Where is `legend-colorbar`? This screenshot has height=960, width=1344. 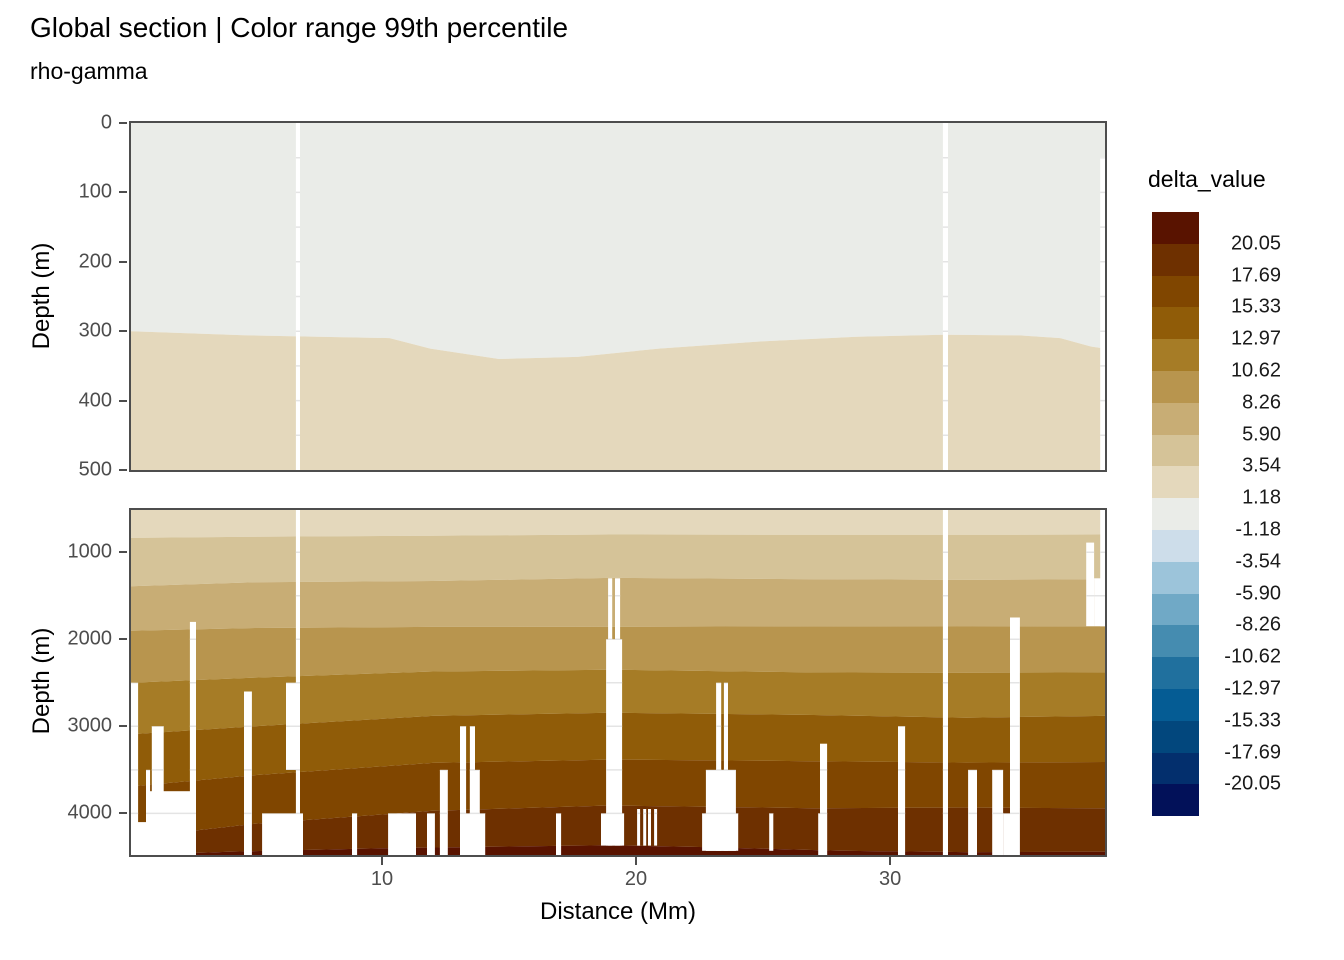
legend-colorbar is located at coordinates (1175, 514).